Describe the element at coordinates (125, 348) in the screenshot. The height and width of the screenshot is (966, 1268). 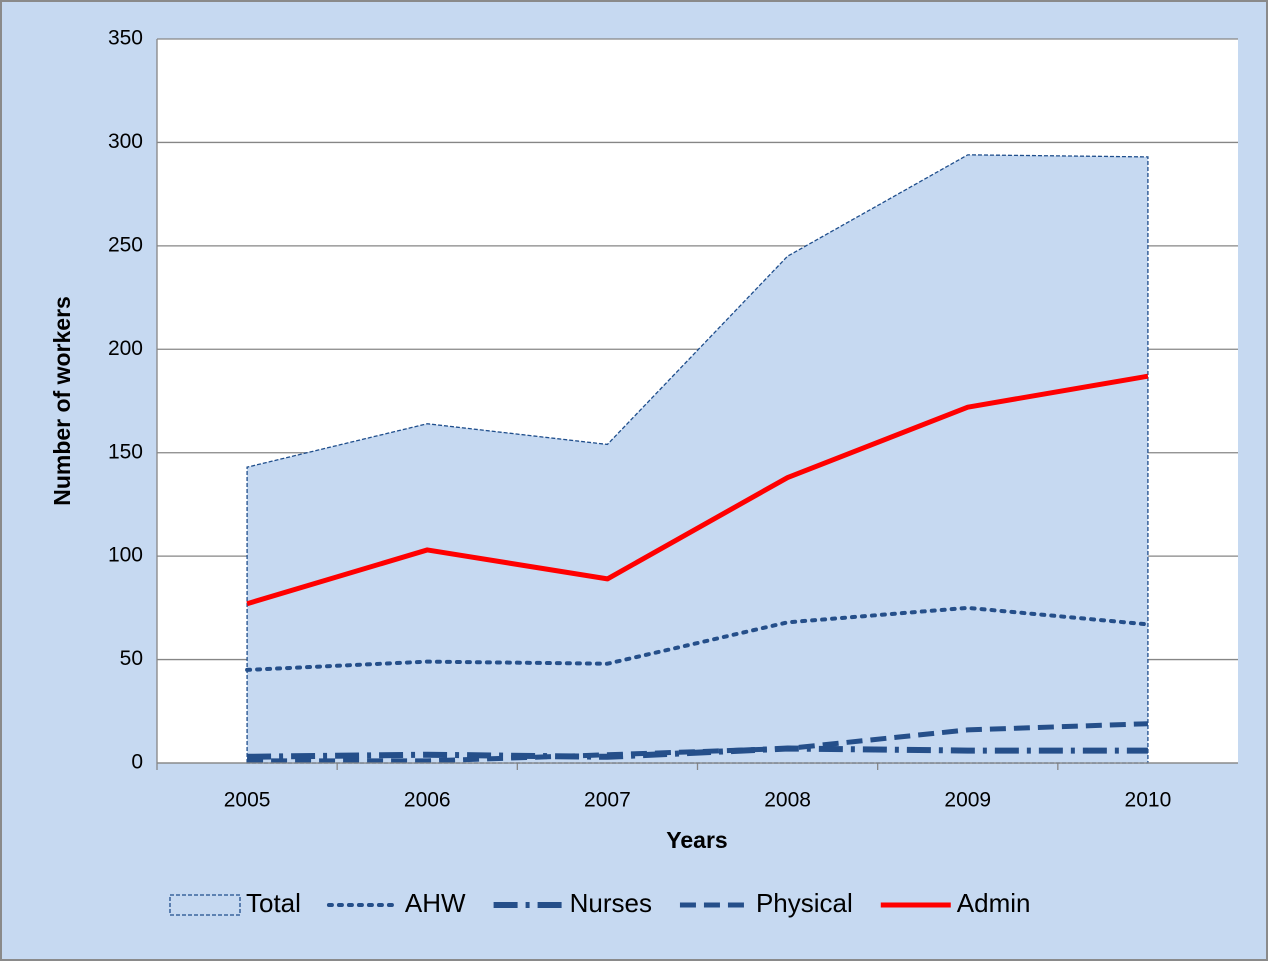
I see `y-tick-label: 200` at that location.